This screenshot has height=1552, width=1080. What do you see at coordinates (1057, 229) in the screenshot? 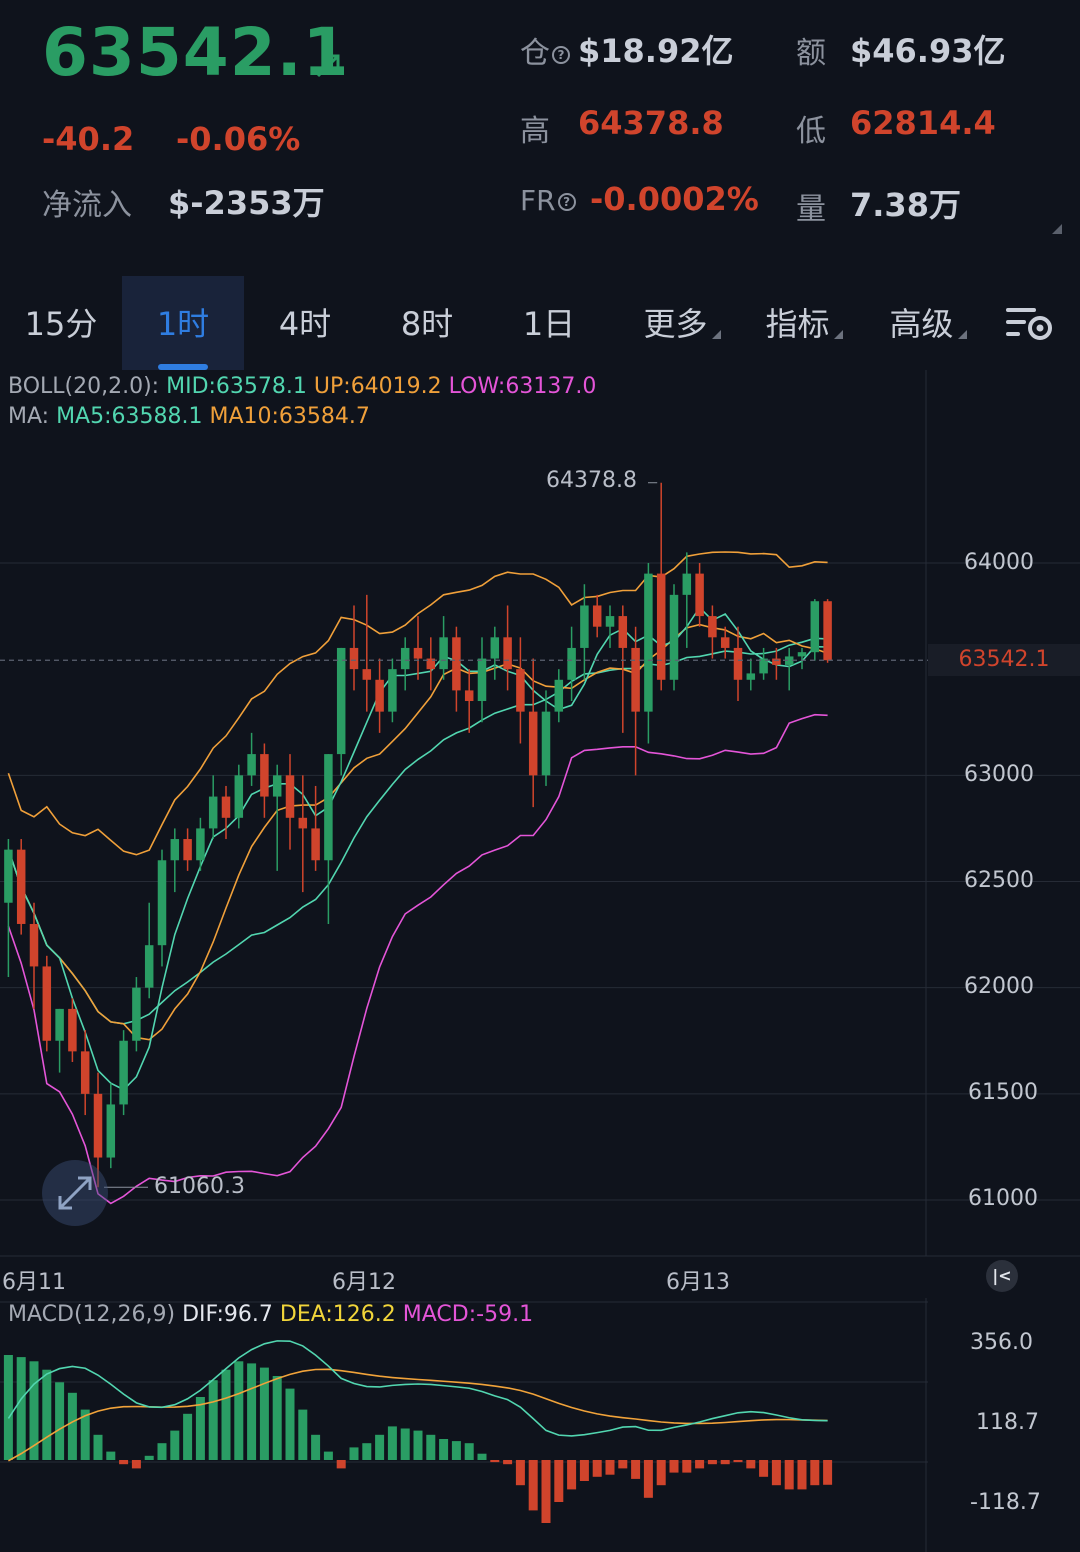
I see `expand-corner-icon` at bounding box center [1057, 229].